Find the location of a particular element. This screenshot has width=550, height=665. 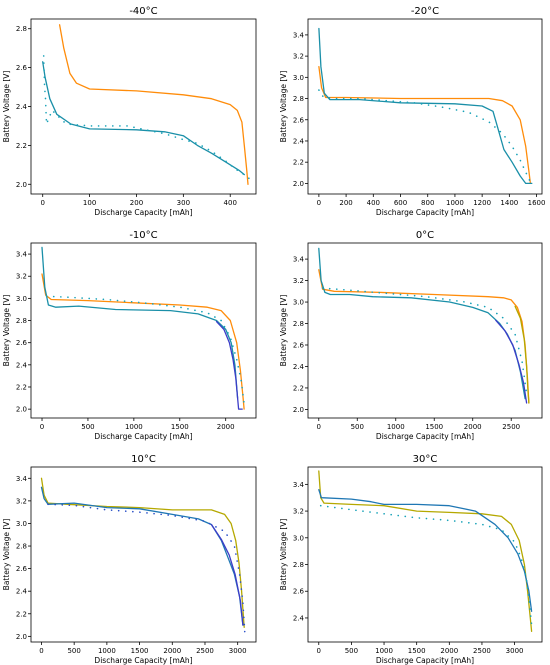

chart-title: 10°C is located at coordinates (143, 459).